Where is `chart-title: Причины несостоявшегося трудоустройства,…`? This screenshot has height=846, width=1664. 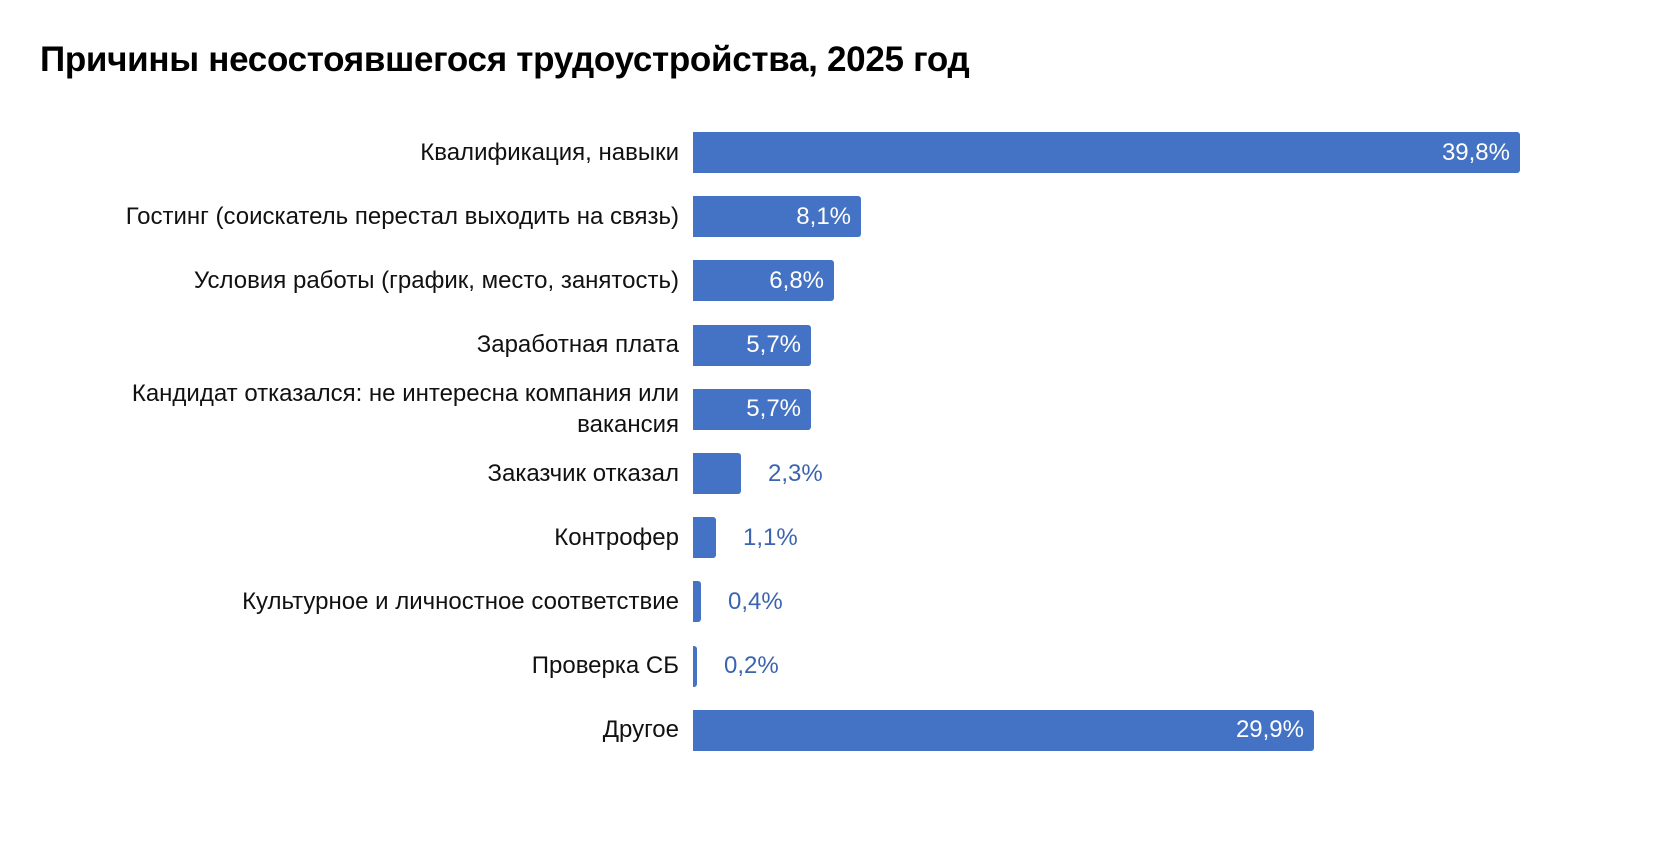
chart-title: Причины несостоявшегося трудоустройства,… is located at coordinates (505, 59).